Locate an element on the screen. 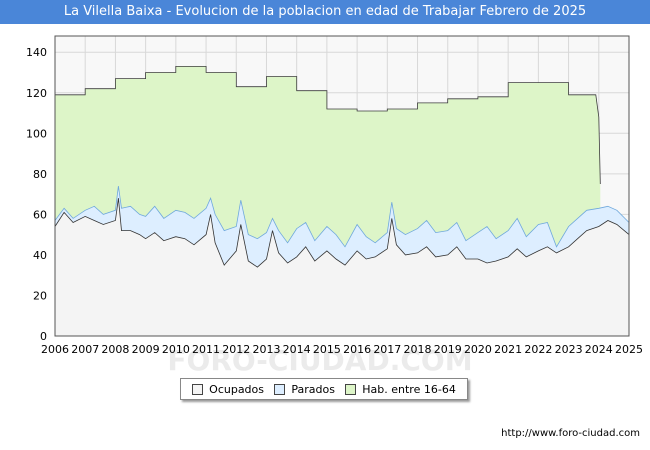  x-tick-label: 2008 is located at coordinates (115, 349).